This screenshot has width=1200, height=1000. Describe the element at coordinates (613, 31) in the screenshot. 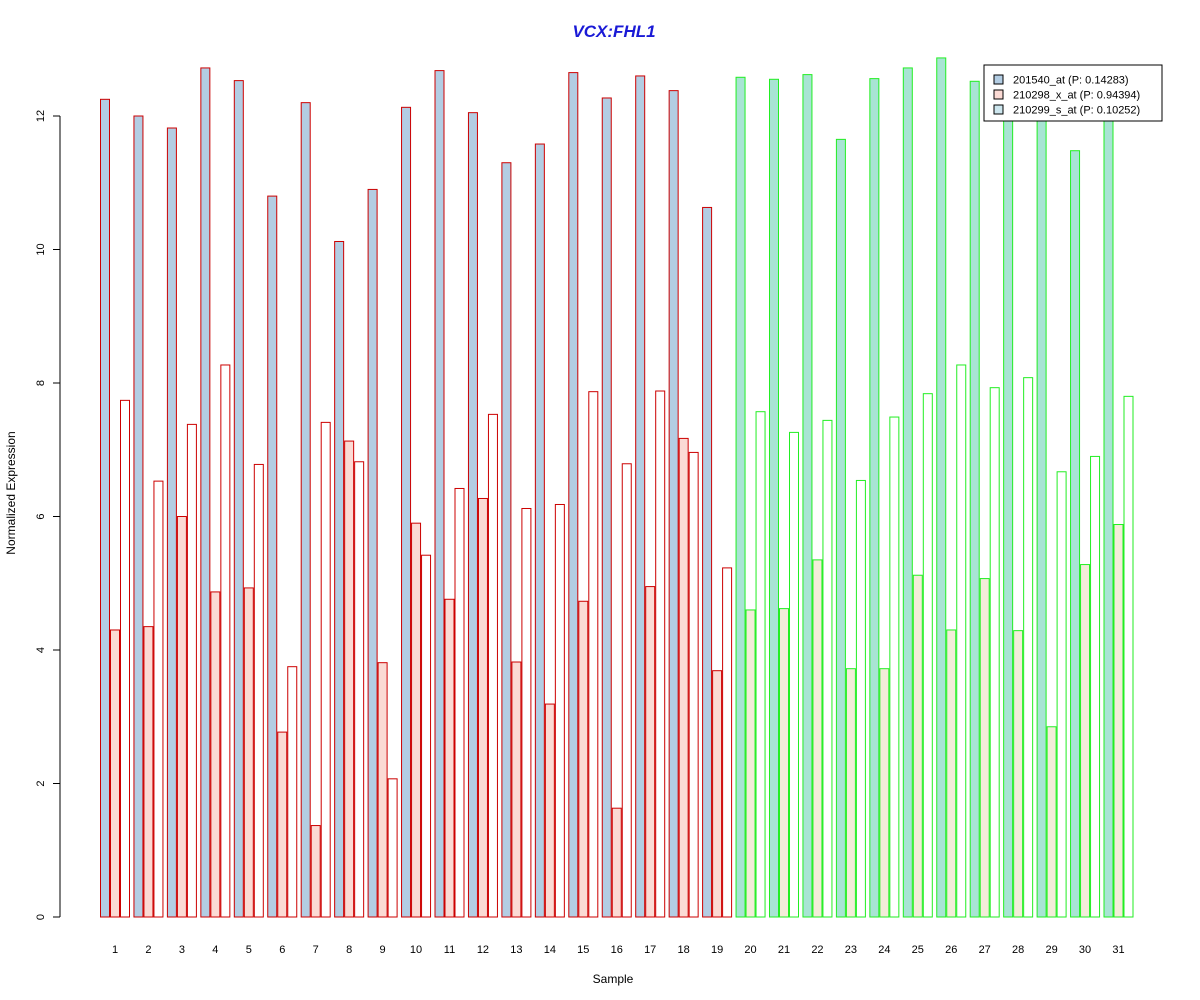

I see `chart-title: VCX:FHL1` at that location.